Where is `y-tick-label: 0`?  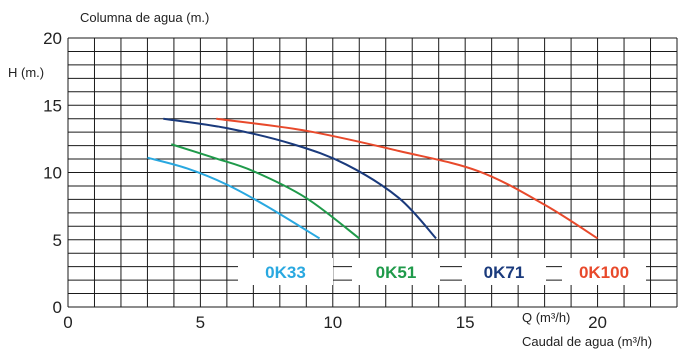
y-tick-label: 0 is located at coordinates (57, 307).